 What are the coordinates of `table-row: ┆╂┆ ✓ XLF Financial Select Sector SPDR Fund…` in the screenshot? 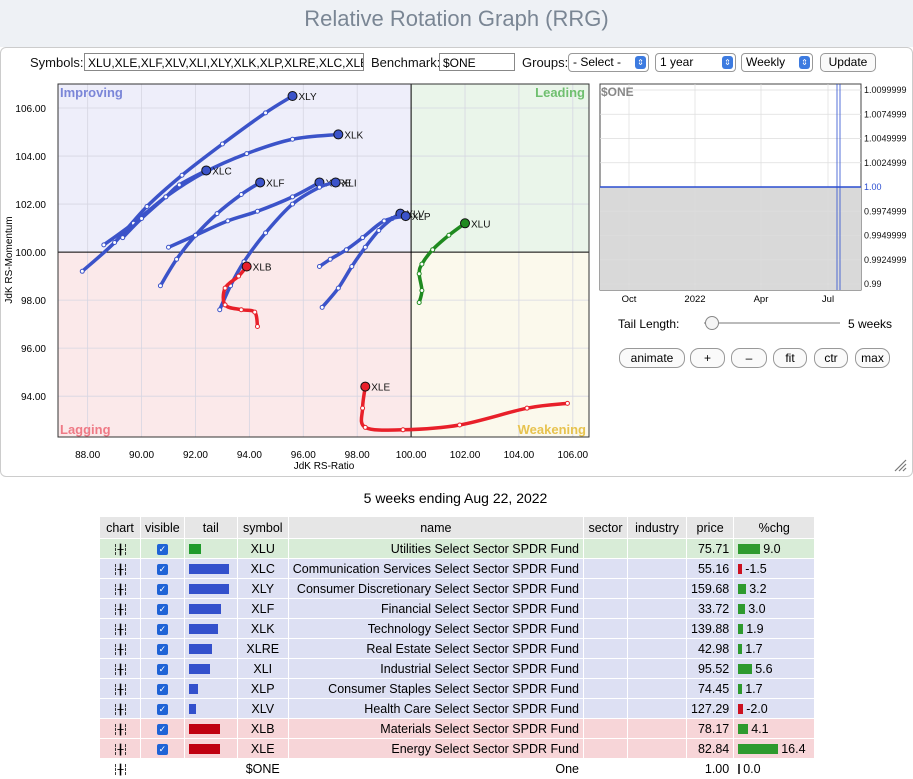 It's located at (457, 608).